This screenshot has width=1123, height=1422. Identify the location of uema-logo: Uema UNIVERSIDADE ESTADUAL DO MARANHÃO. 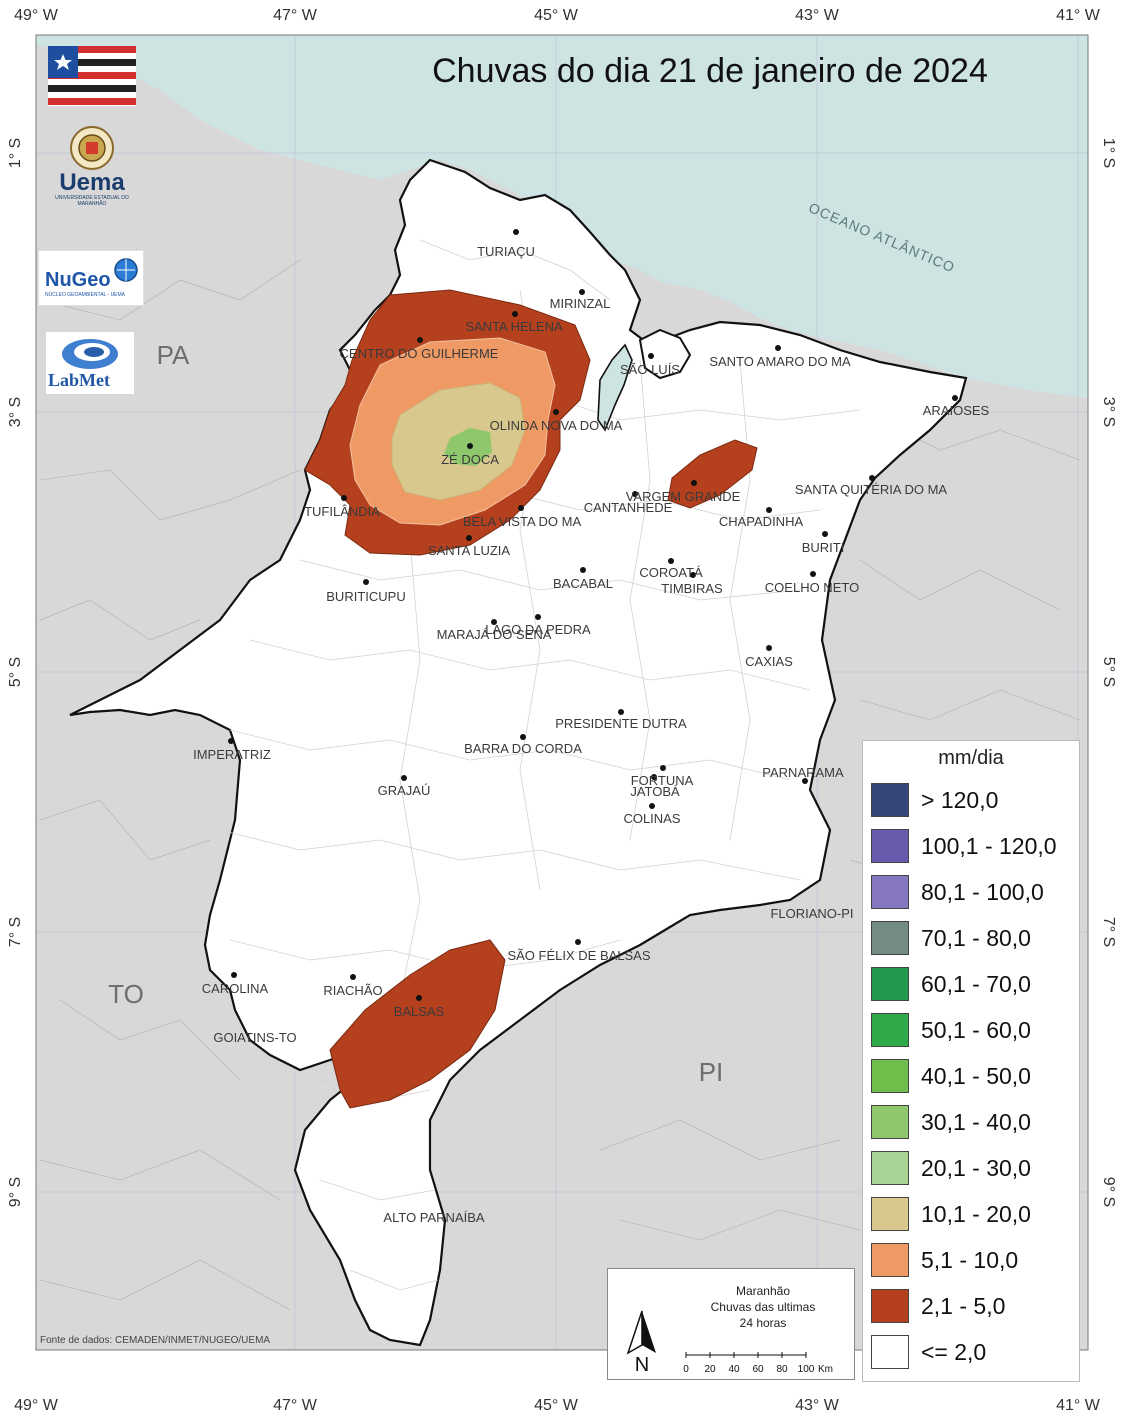
(92, 175).